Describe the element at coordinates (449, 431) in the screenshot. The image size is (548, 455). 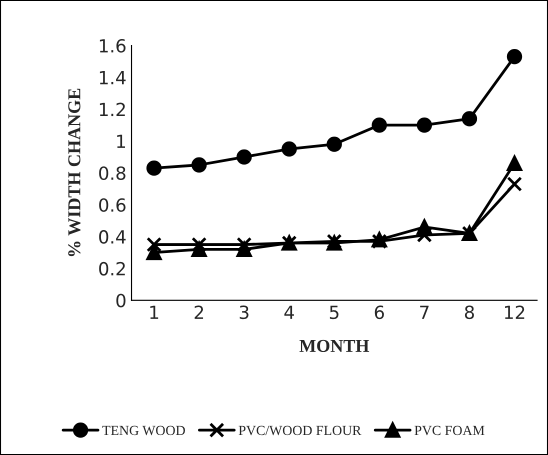
I see `legend-label: PVC FOAM` at that location.